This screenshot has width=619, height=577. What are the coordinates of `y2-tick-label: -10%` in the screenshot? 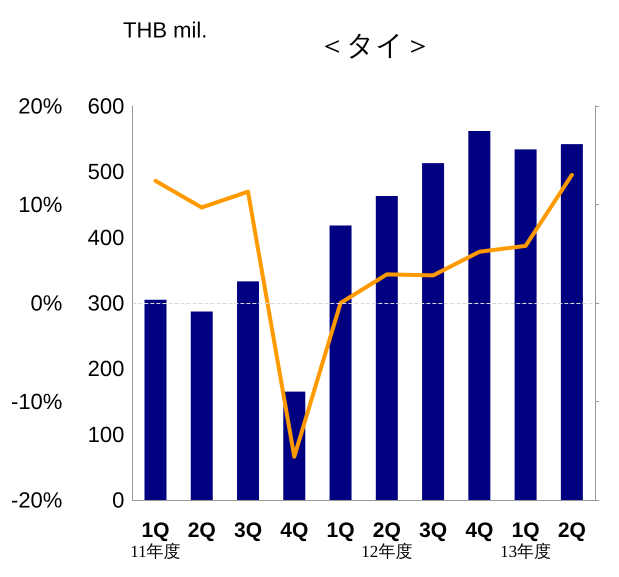 It's located at (36, 401).